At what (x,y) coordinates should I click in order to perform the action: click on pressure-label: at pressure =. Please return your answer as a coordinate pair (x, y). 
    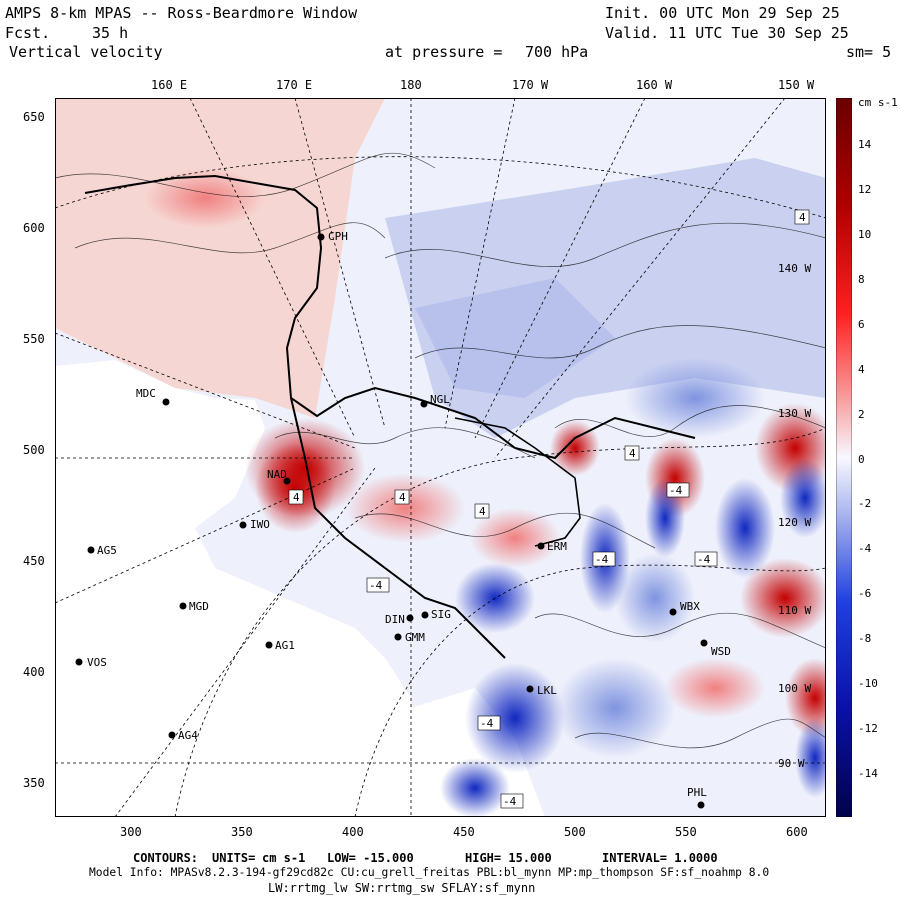
    Looking at the image, I should click on (444, 52).